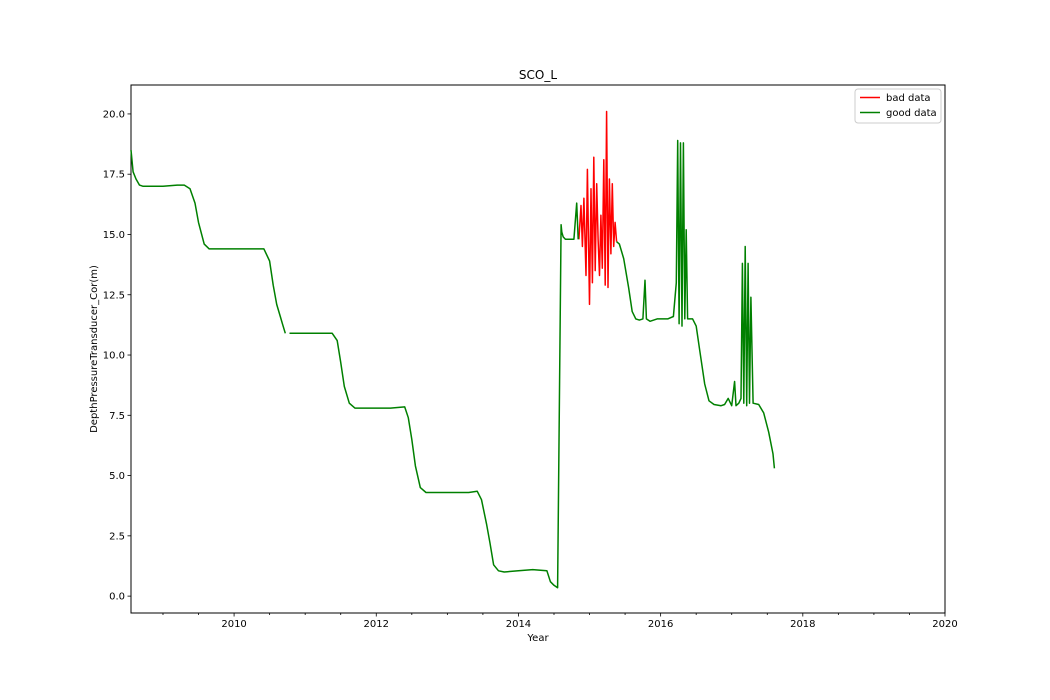 Image resolution: width=1050 pixels, height=700 pixels. Describe the element at coordinates (911, 113) in the screenshot. I see `legend-label-good-data: good data` at that location.